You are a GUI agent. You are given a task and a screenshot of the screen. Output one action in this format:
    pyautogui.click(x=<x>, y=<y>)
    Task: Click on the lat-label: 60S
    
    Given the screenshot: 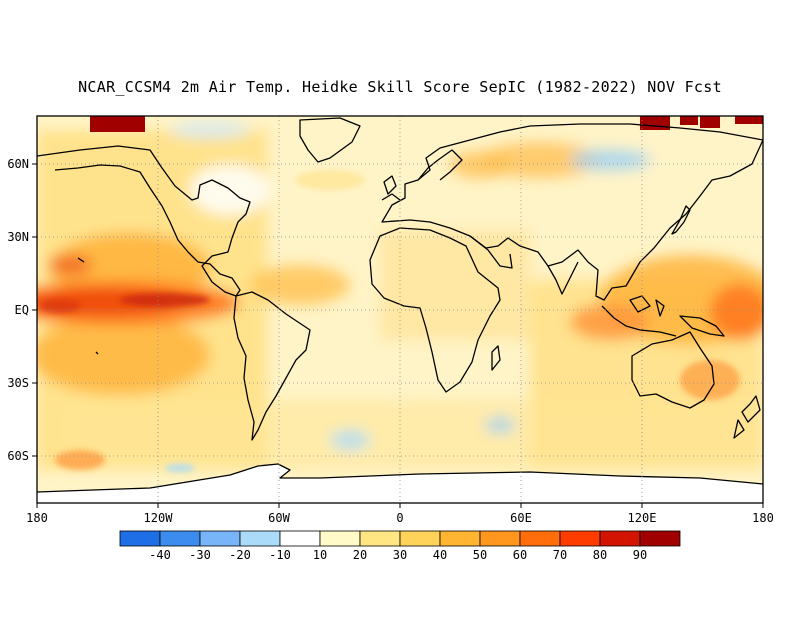 What is the action you would take?
    pyautogui.click(x=18, y=456)
    